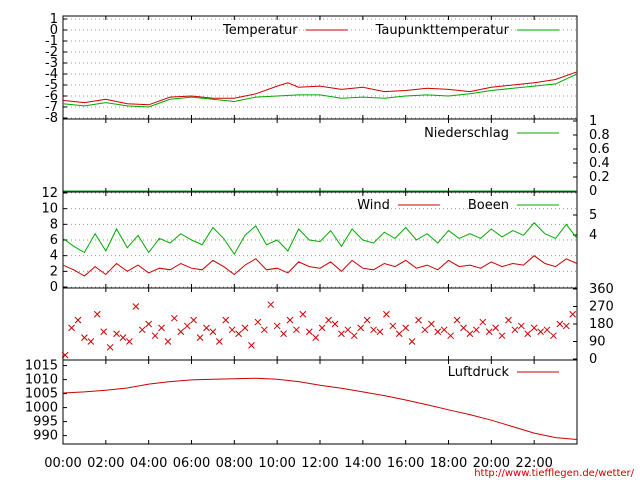  What do you see at coordinates (466, 133) in the screenshot?
I see `legend-label: Niederschlag` at bounding box center [466, 133].